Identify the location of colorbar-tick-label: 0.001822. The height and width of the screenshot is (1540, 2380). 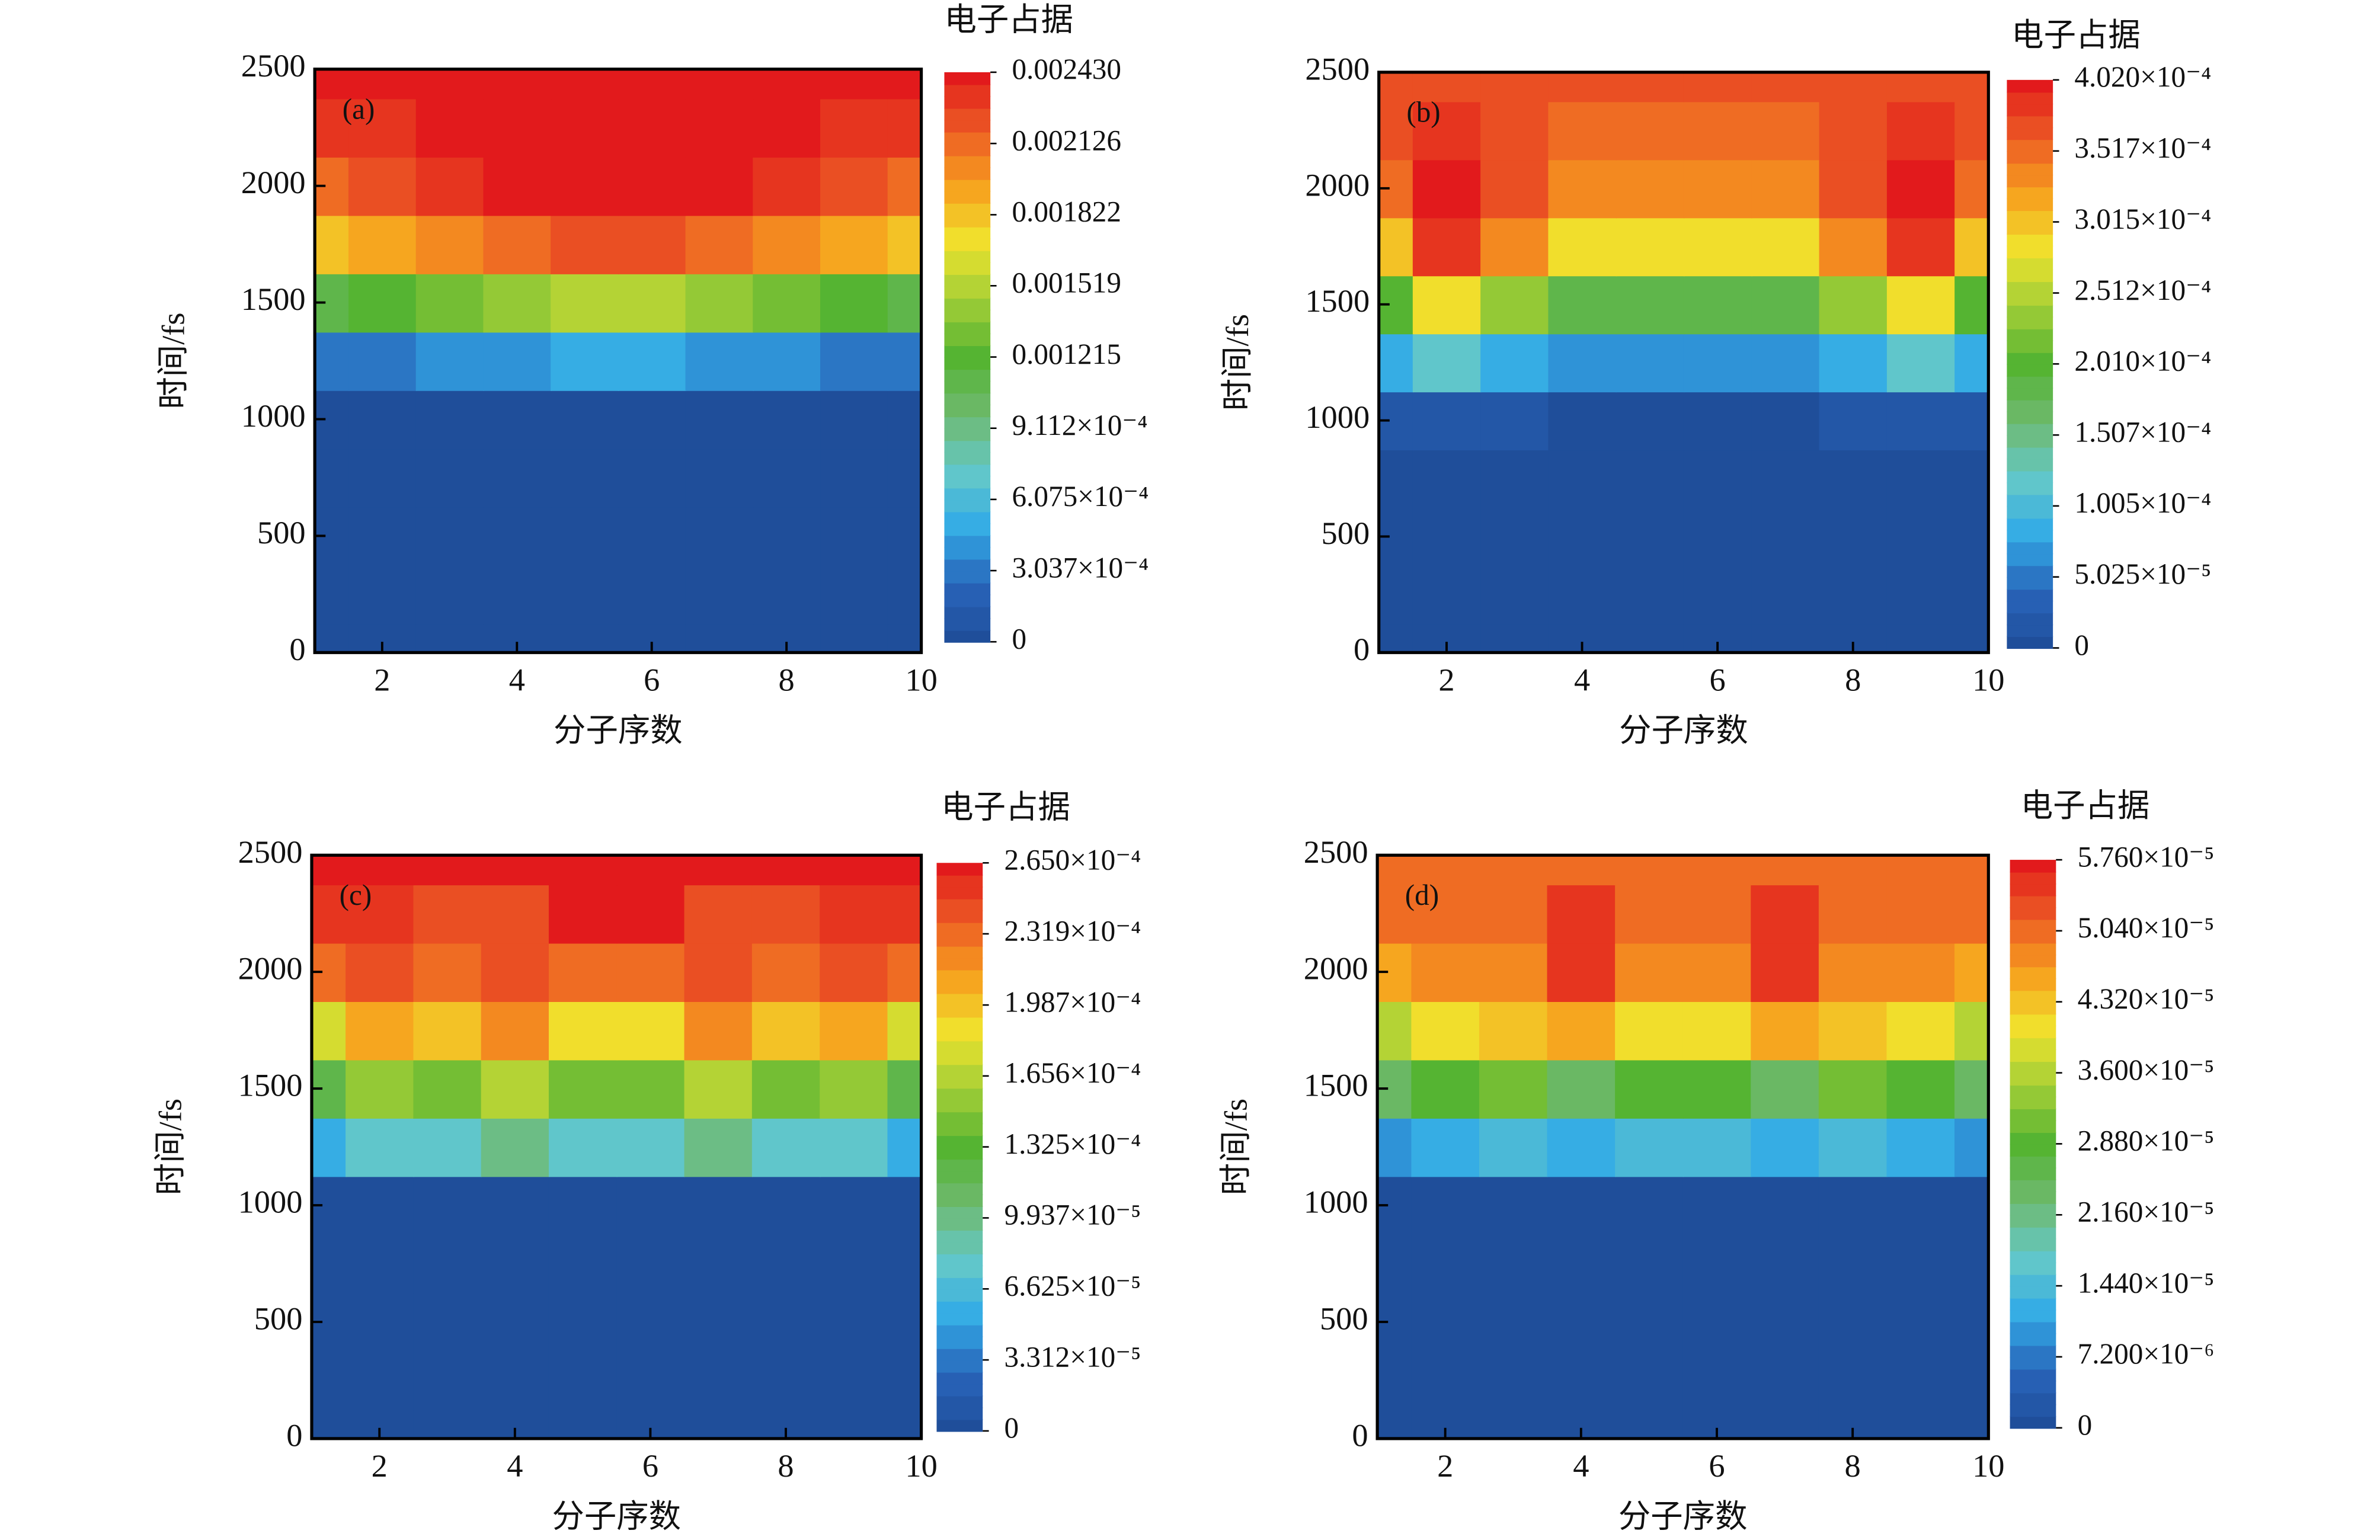
(1066, 212).